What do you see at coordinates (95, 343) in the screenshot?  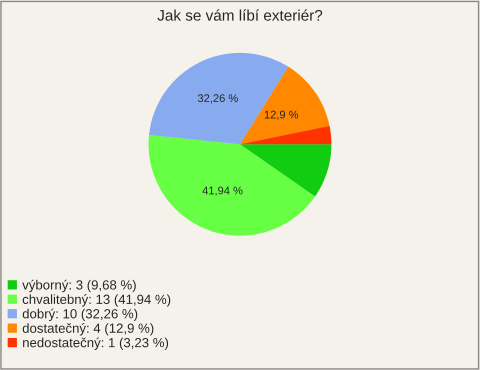 I see `legend-label: nedostatečný: 1 (3,23 %)` at bounding box center [95, 343].